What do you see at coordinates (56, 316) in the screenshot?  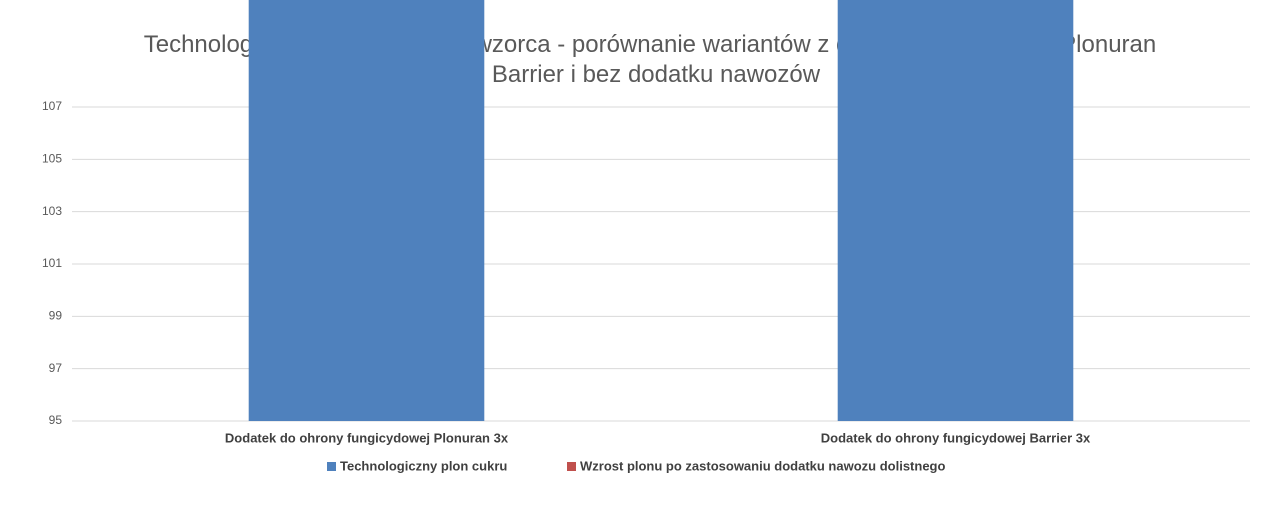 I see `y-tick-label: 99` at bounding box center [56, 316].